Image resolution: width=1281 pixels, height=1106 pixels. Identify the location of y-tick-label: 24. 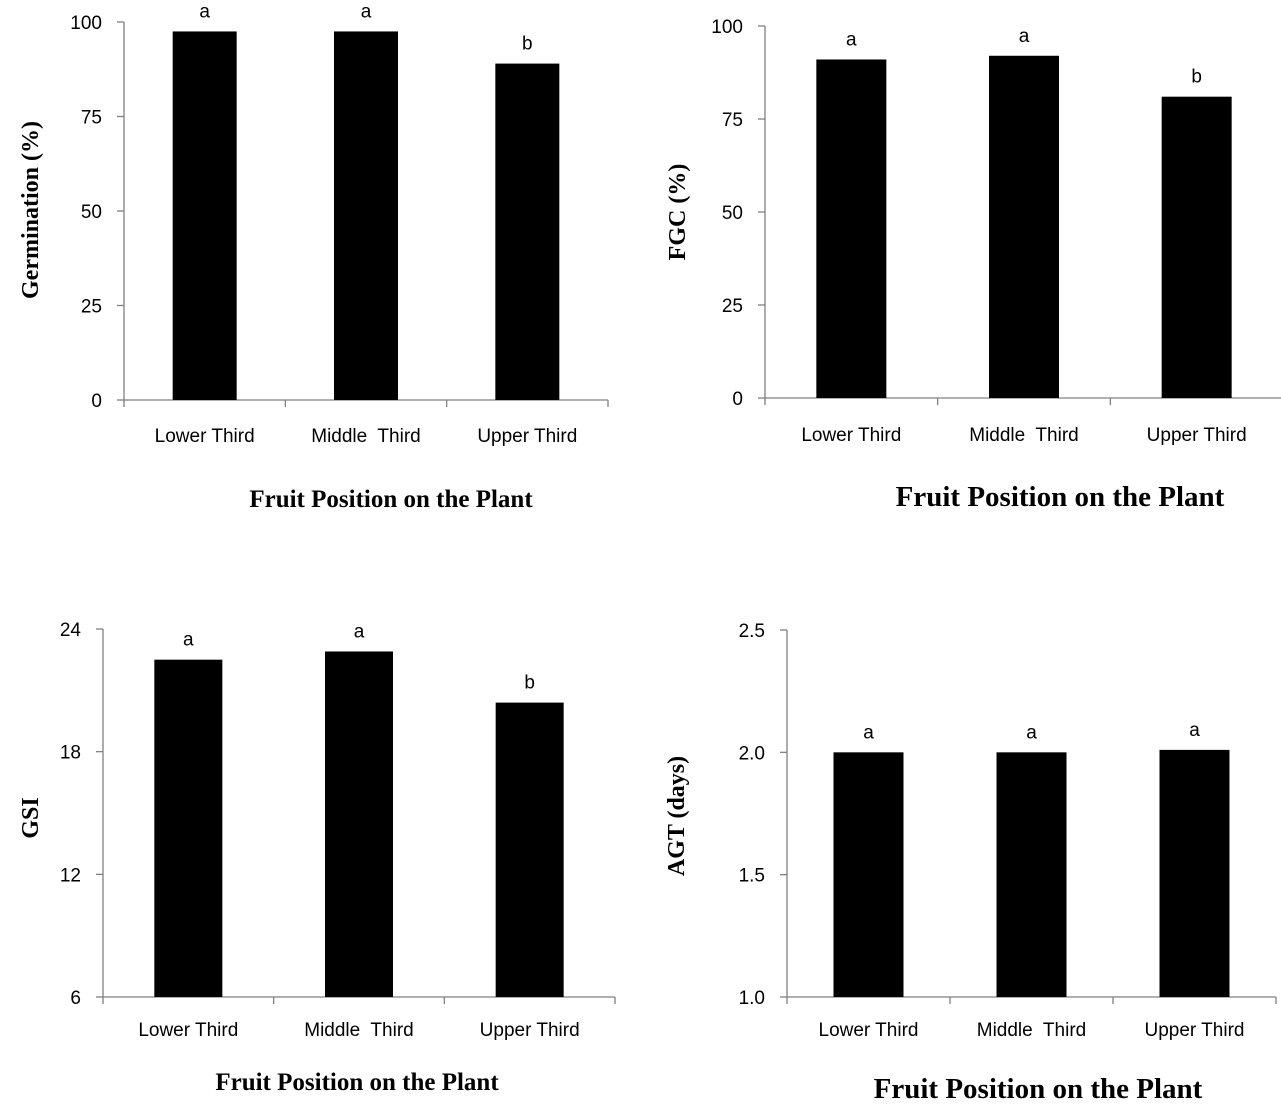
(71, 630).